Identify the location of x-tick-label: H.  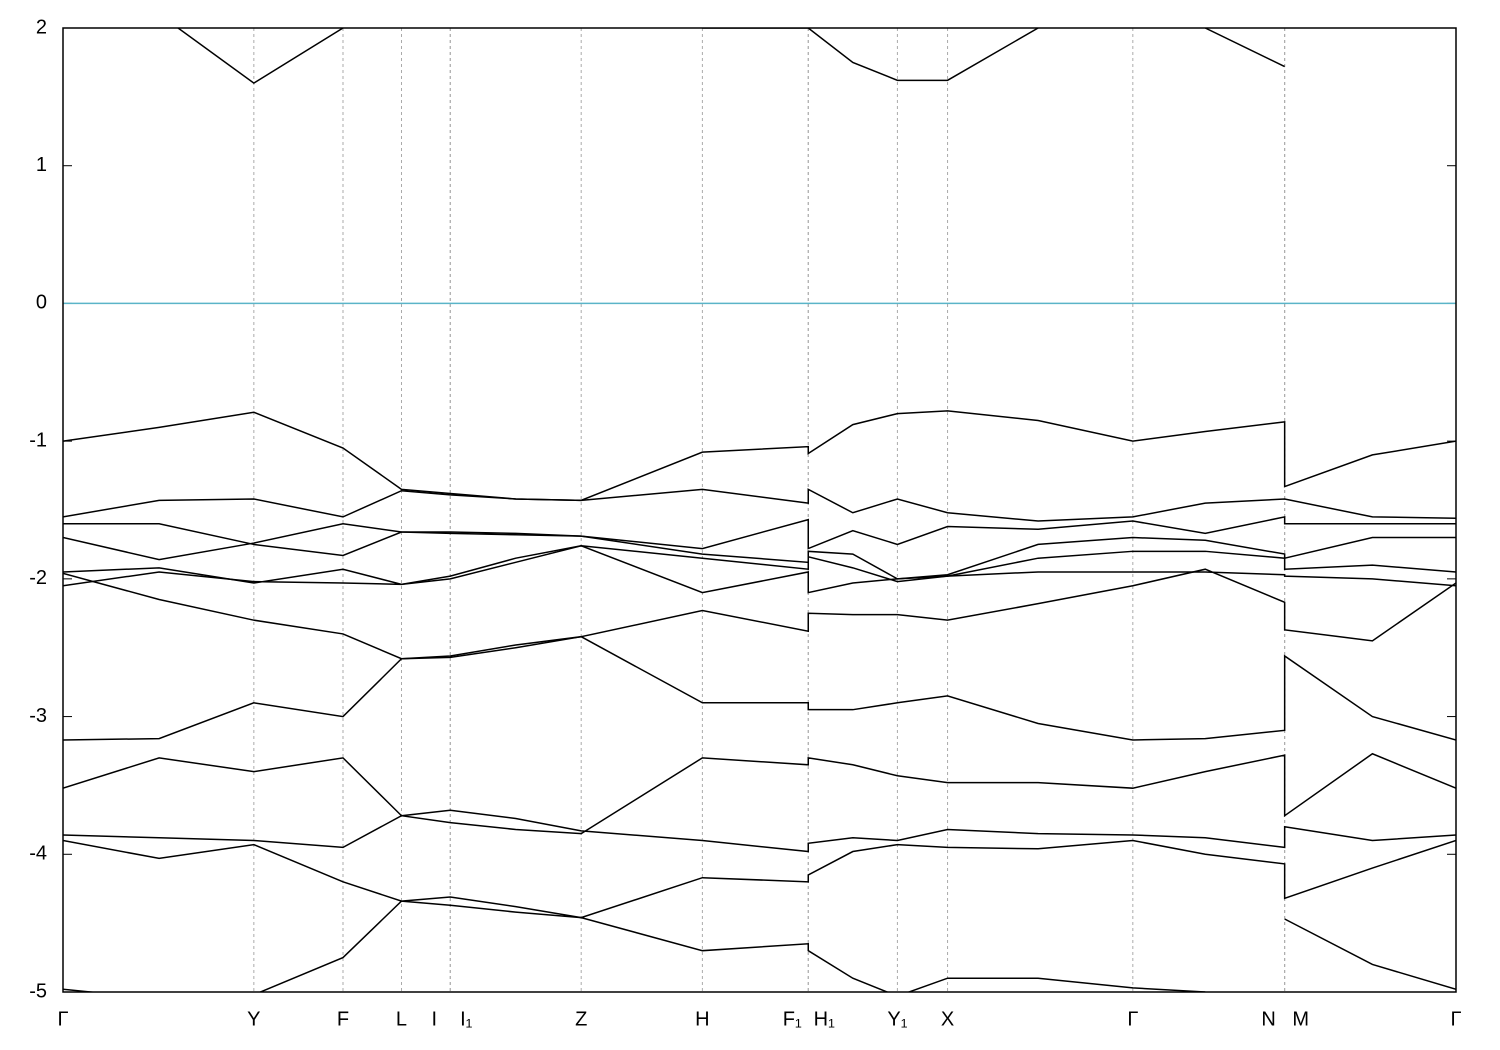
(702, 1019).